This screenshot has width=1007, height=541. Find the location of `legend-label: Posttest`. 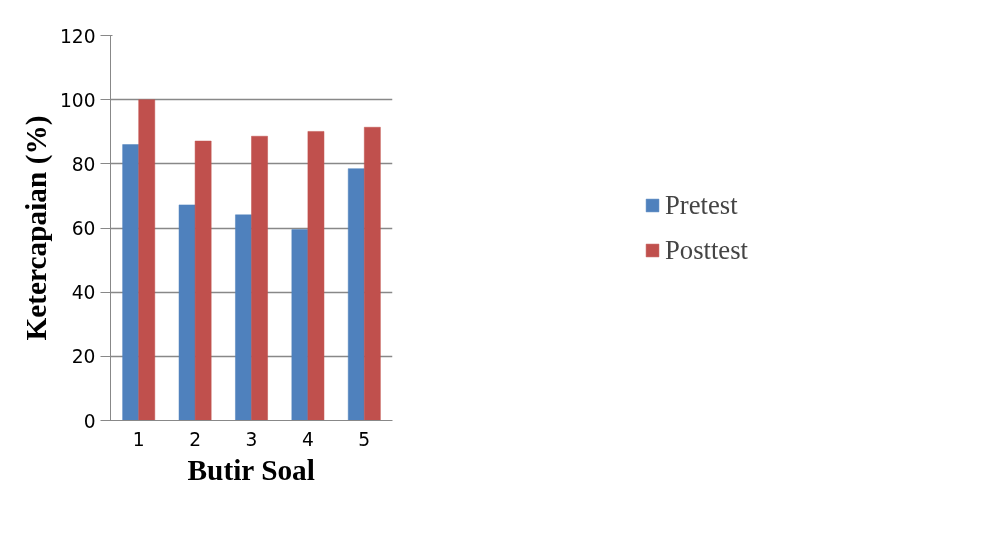

legend-label: Posttest is located at coordinates (706, 250).